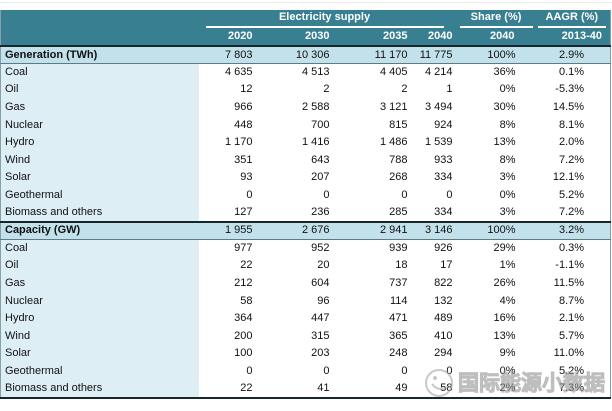 The height and width of the screenshot is (411, 612). What do you see at coordinates (294, 72) in the screenshot?
I see `cell-2030: 4 513` at bounding box center [294, 72].